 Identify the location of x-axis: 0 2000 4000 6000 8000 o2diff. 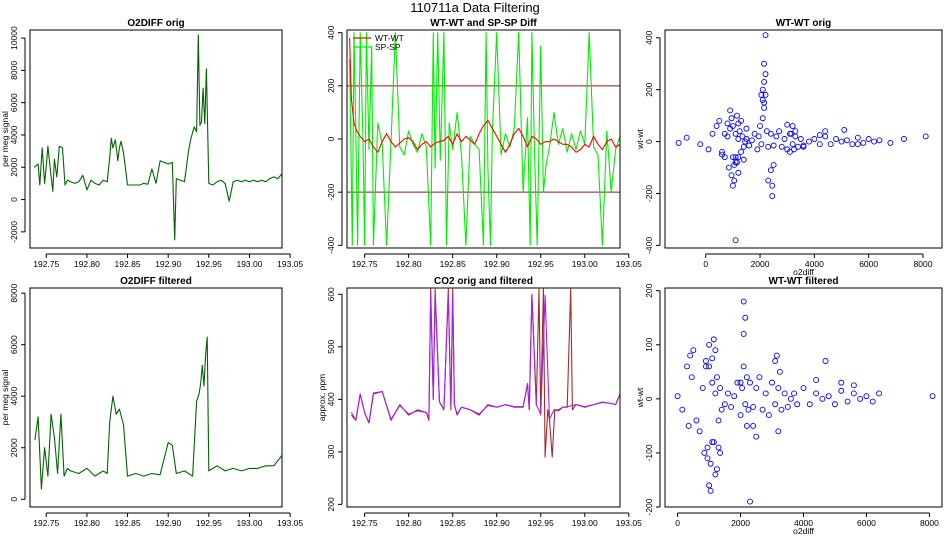
(807, 524).